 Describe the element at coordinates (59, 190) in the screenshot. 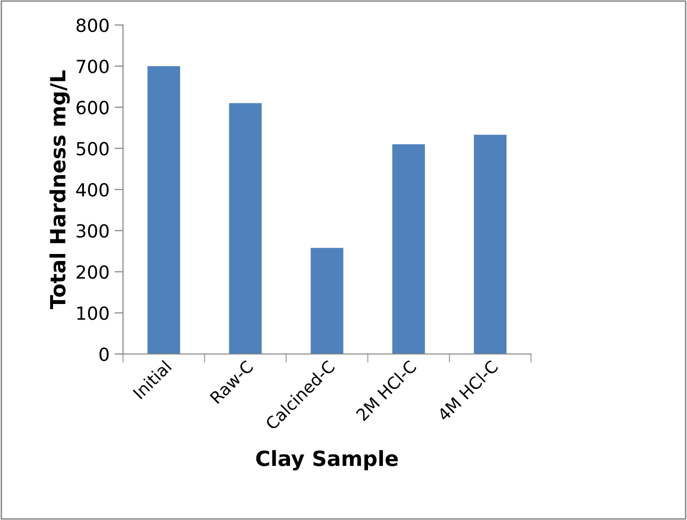

I see `y-axis-title: Total Hardness mg/L` at that location.